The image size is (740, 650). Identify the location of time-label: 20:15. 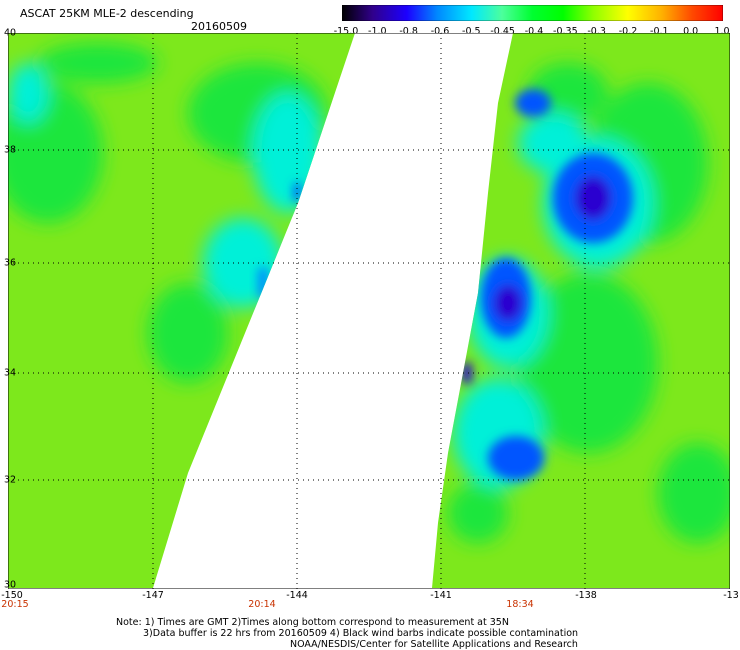
(15, 604).